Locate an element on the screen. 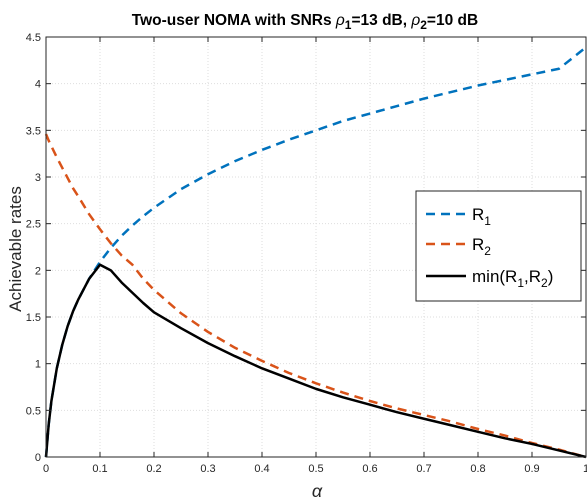  x-tick-label: 0 is located at coordinates (46, 469).